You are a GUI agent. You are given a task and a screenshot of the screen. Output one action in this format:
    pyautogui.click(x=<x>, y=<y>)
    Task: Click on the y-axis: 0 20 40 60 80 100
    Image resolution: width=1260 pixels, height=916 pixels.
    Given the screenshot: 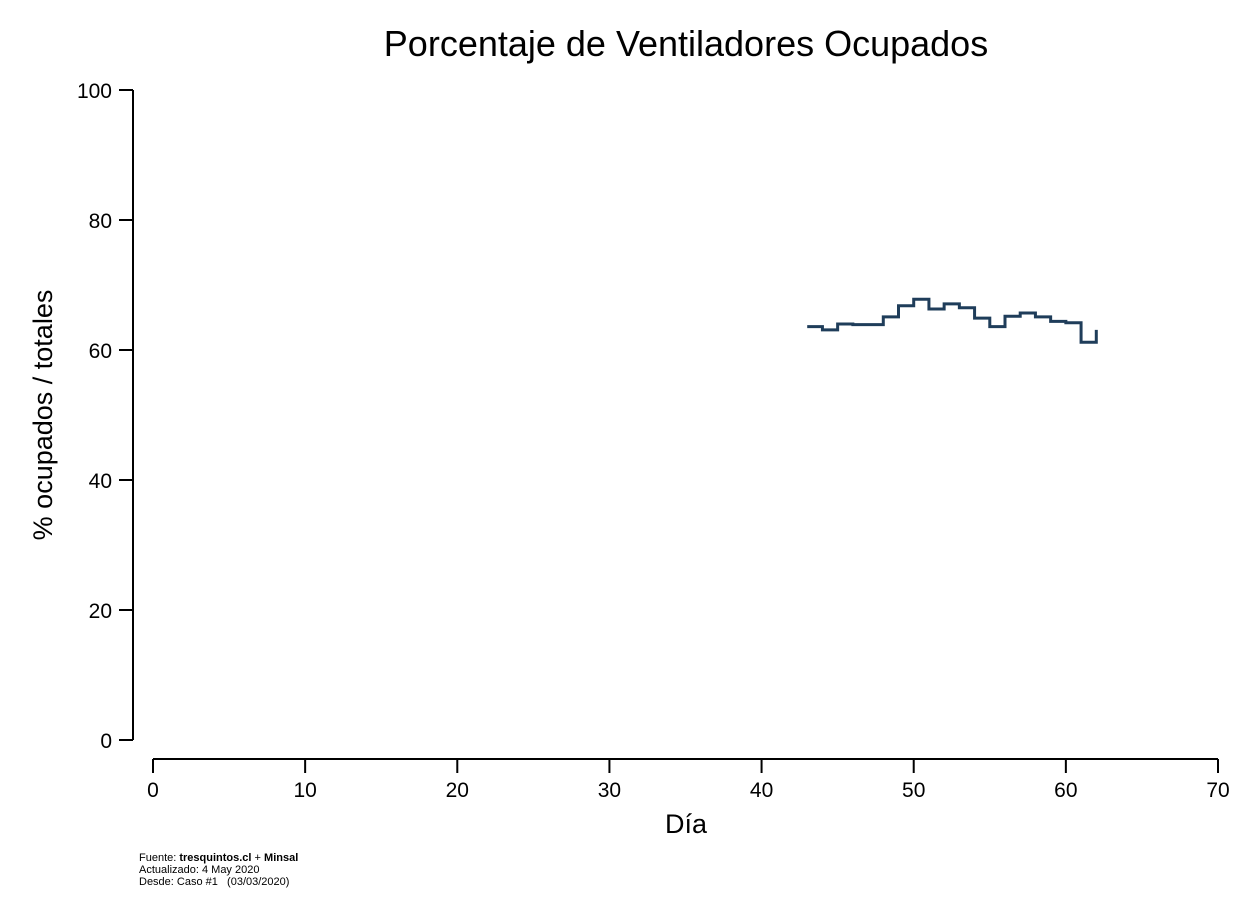 What is the action you would take?
    pyautogui.click(x=105, y=416)
    